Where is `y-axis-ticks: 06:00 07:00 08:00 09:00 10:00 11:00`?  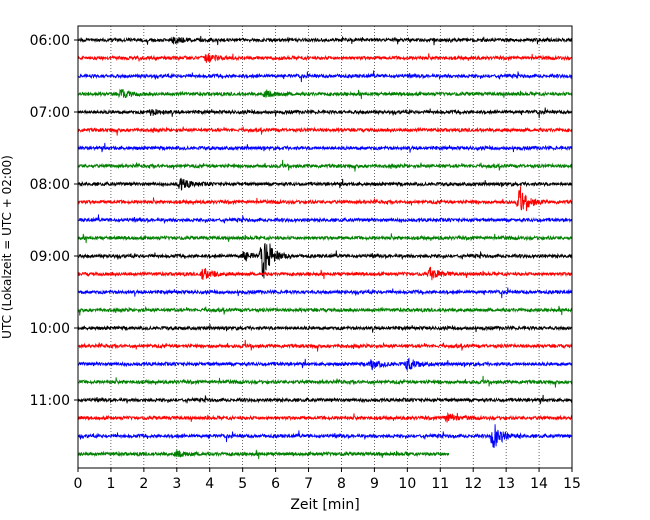 y-axis-ticks: 06:00 07:00 08:00 09:00 10:00 11:00 is located at coordinates (54, 221).